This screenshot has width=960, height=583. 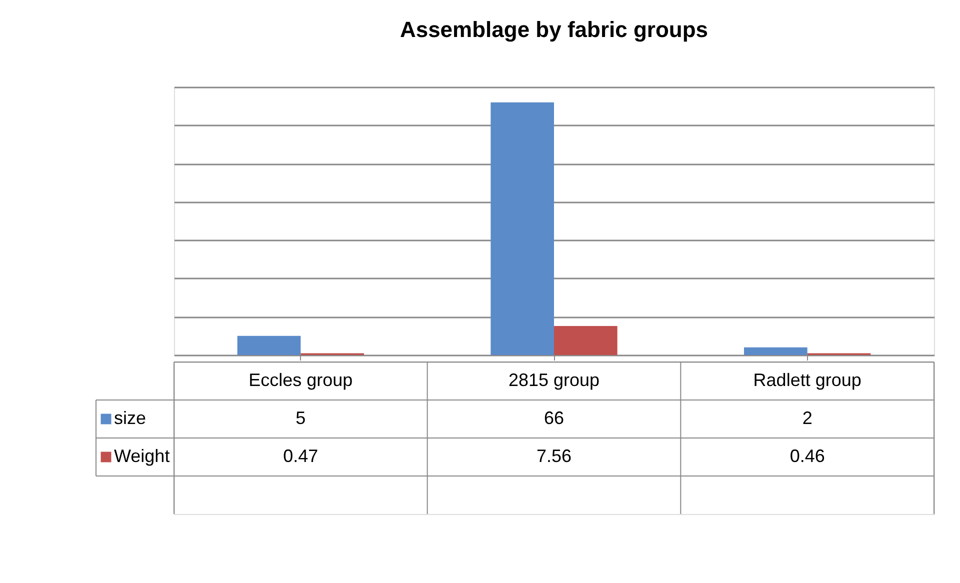 I want to click on x-tick-label: 2815 group, so click(x=554, y=380).